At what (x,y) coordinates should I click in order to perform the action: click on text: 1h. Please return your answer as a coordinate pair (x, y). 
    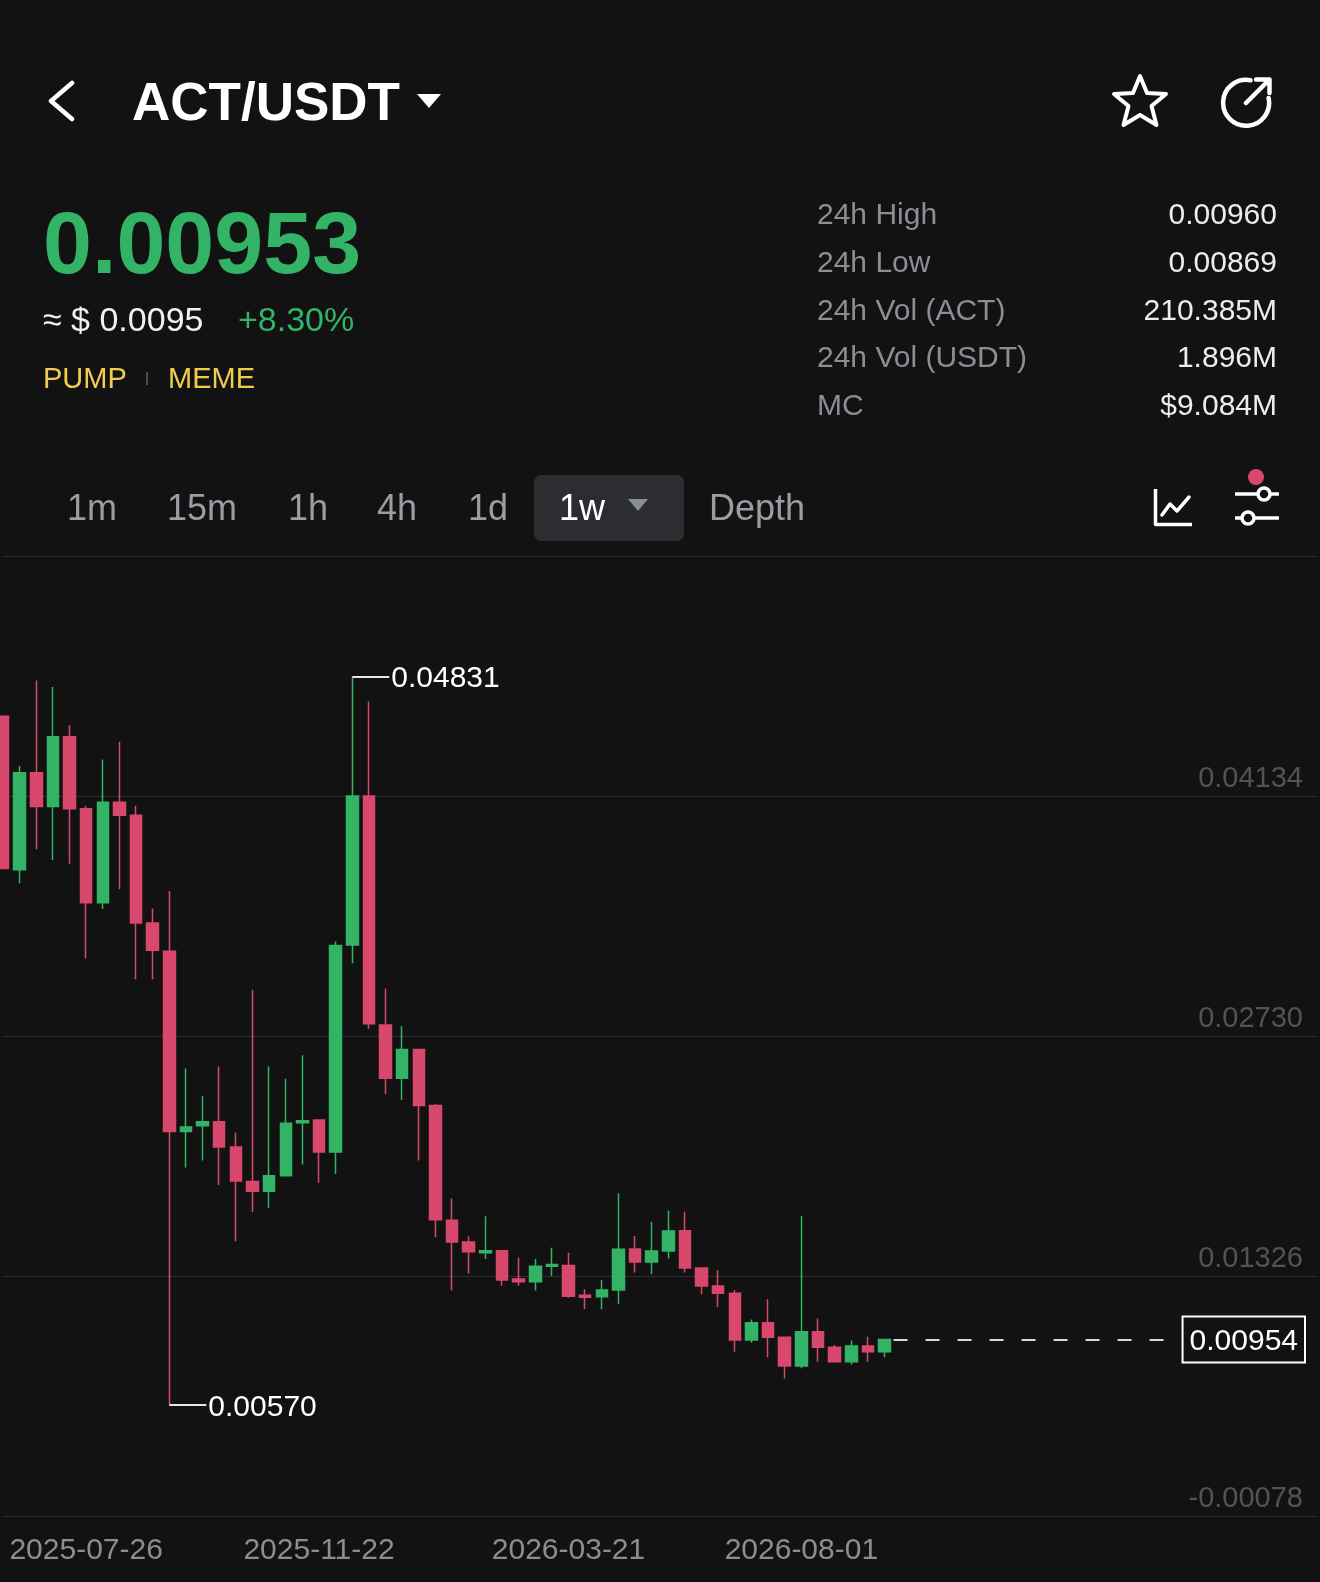
    Looking at the image, I should click on (308, 507).